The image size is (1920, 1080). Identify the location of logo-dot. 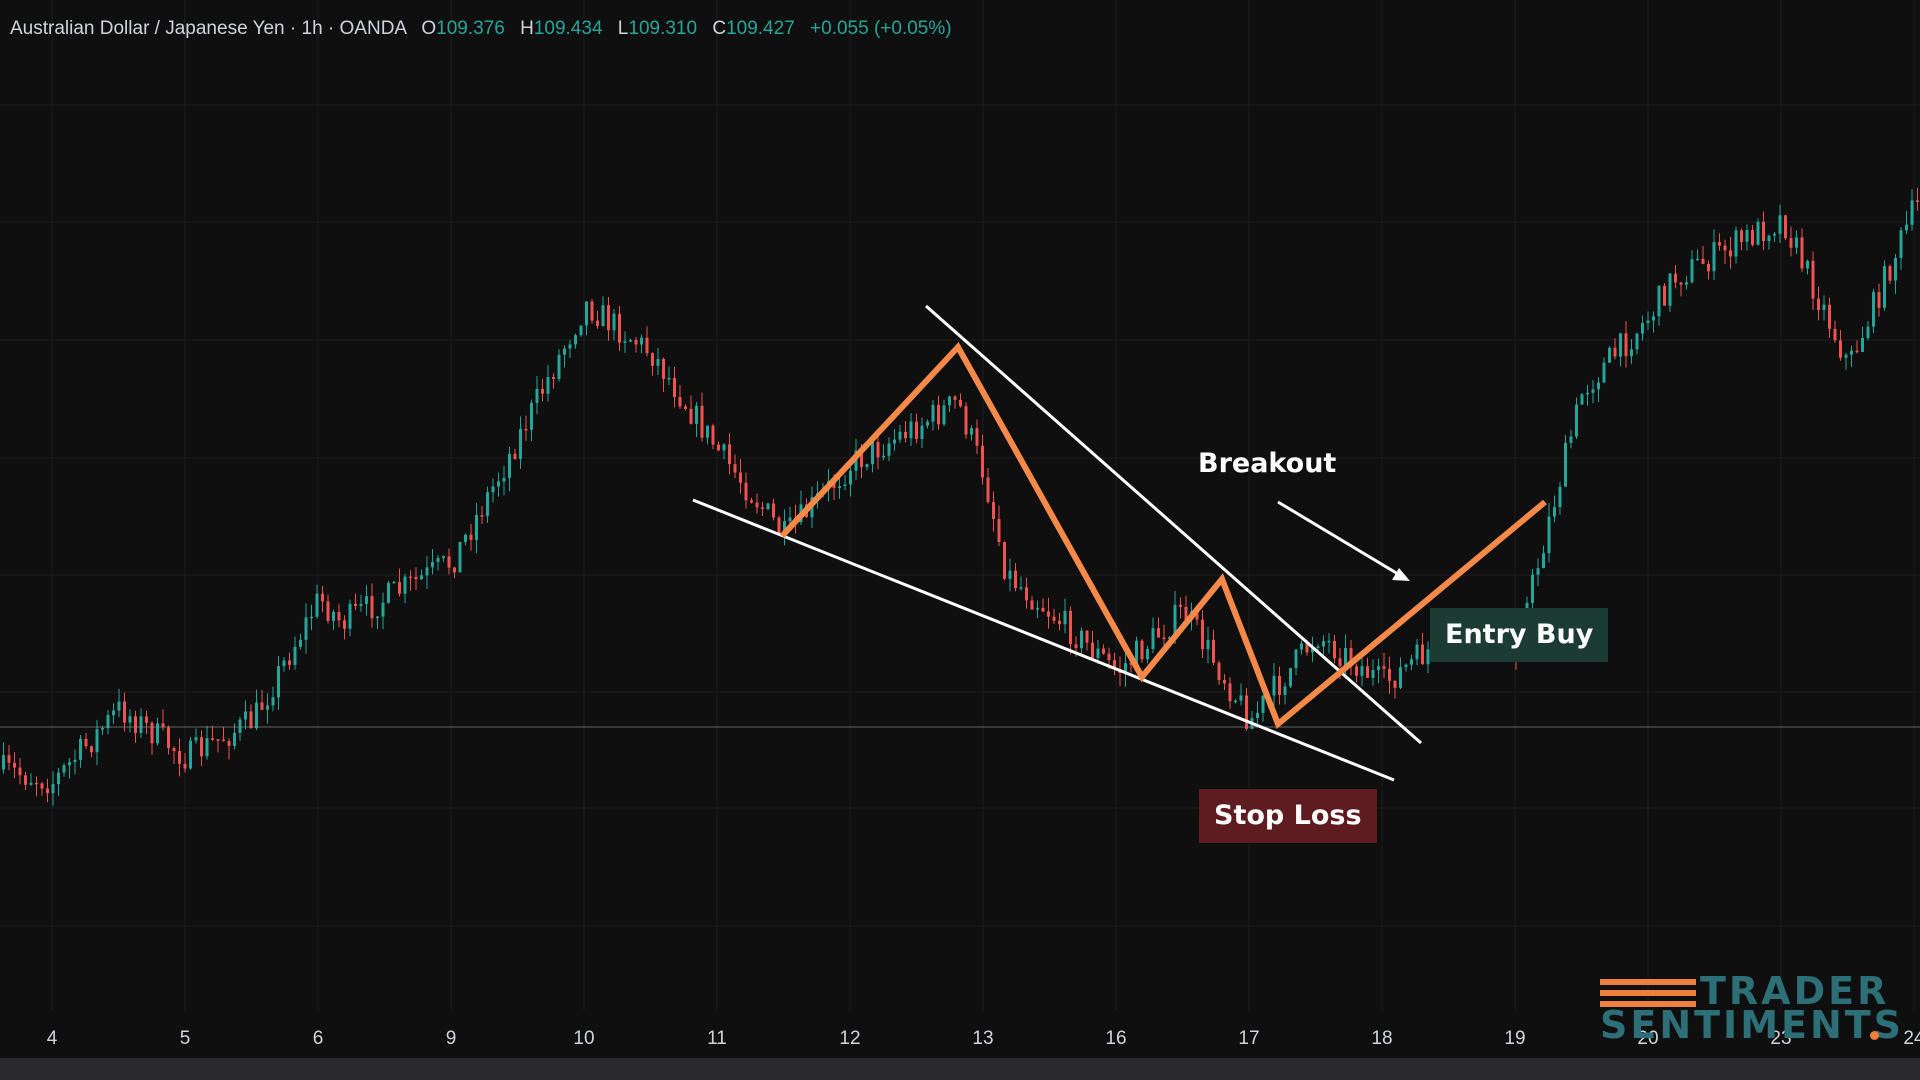
(1874, 1035).